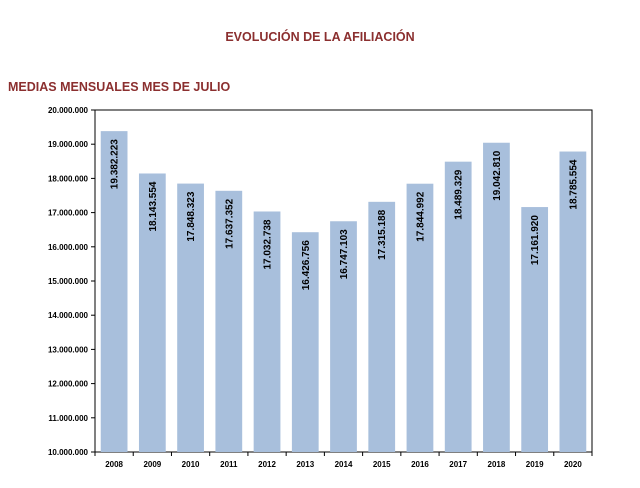  Describe the element at coordinates (305, 464) in the screenshot. I see `x-tick-label: 2013` at that location.